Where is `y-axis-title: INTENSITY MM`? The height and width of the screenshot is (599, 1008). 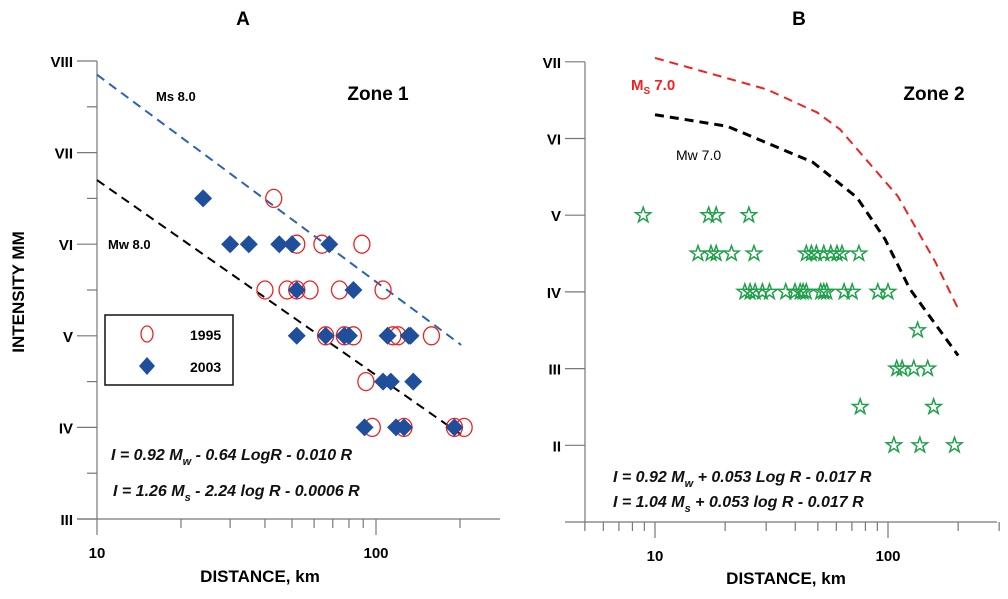
y-axis-title: INTENSITY MM is located at coordinates (18, 292).